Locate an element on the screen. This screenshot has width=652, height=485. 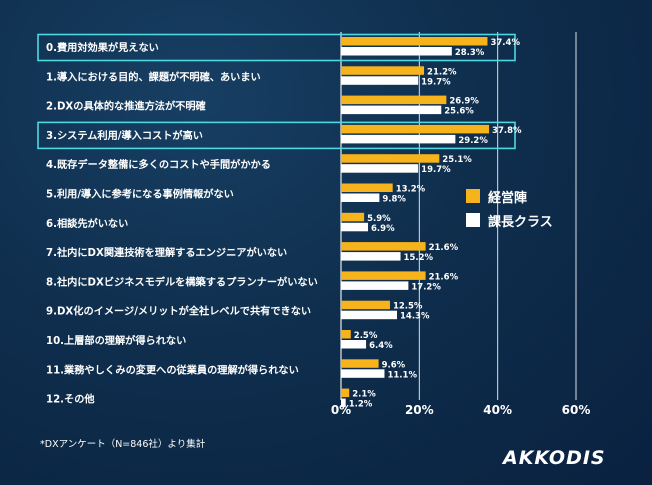
akkodis-logo: AKKODIS is located at coordinates (554, 458).